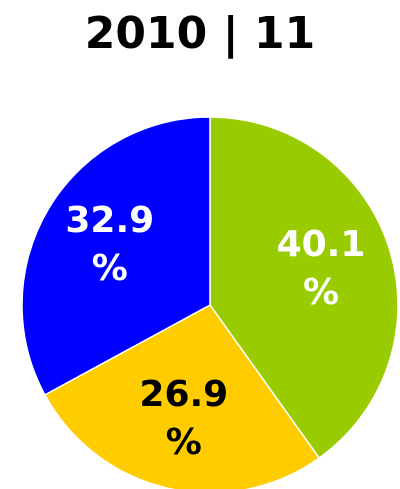 The height and width of the screenshot is (489, 400). I want to click on data-label: 32.9 %, so click(110, 245).